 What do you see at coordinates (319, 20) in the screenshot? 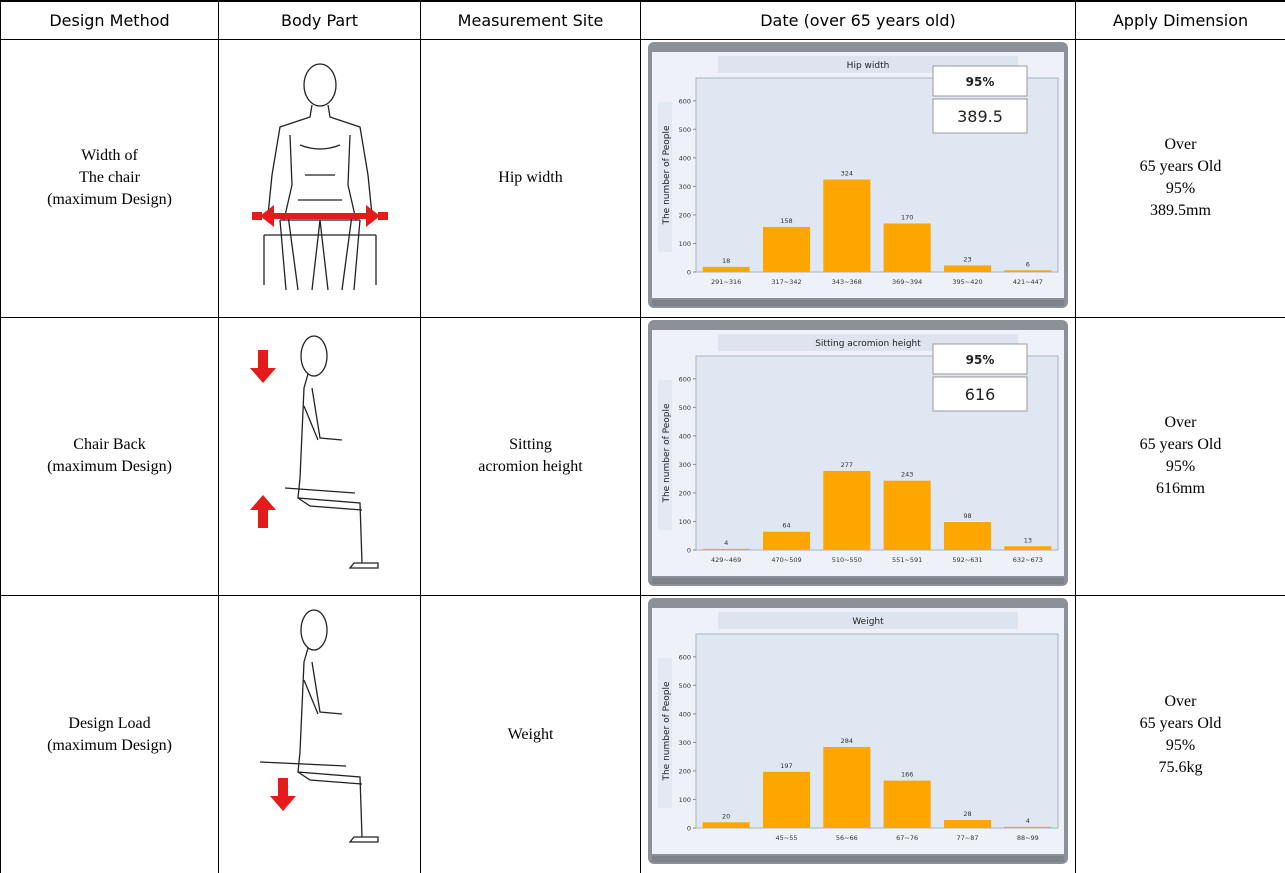
I see `header-cell: Body Part` at bounding box center [319, 20].